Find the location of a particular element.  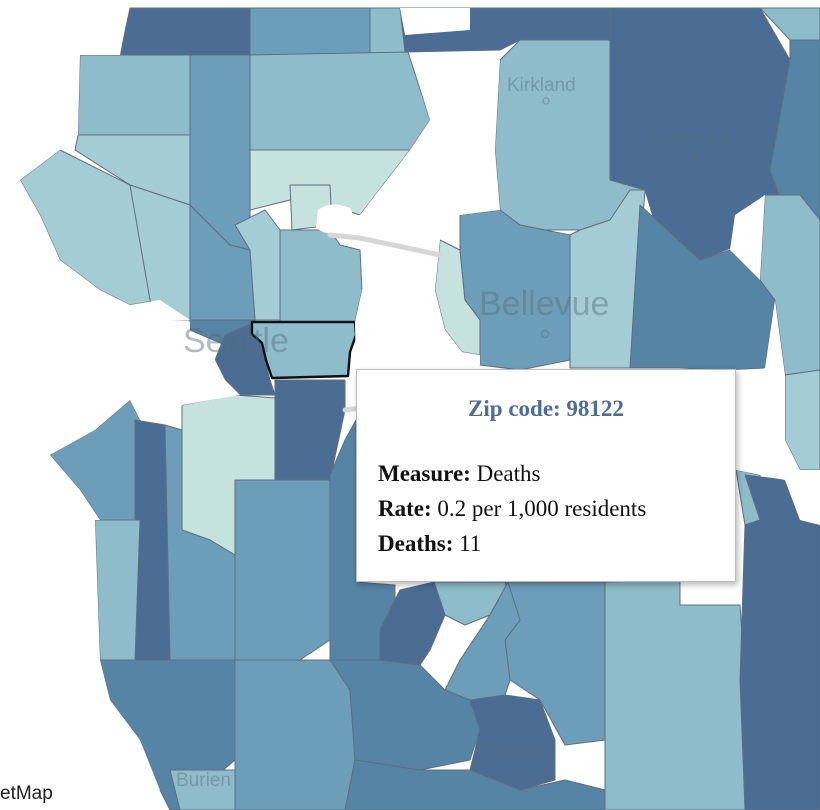

lake-union-ship-canal is located at coordinates (335, 219).